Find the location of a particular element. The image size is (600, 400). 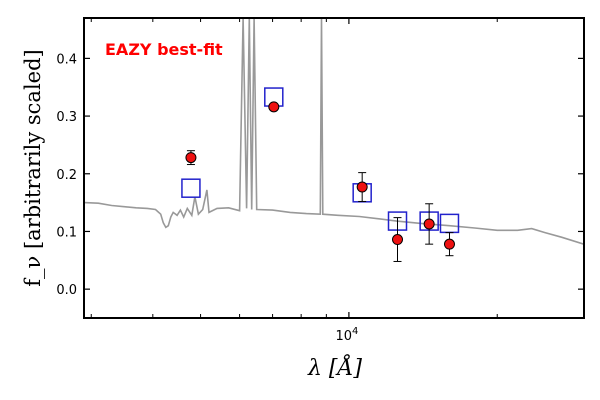

y-tick-label-1: 0.1 is located at coordinates (66, 232).